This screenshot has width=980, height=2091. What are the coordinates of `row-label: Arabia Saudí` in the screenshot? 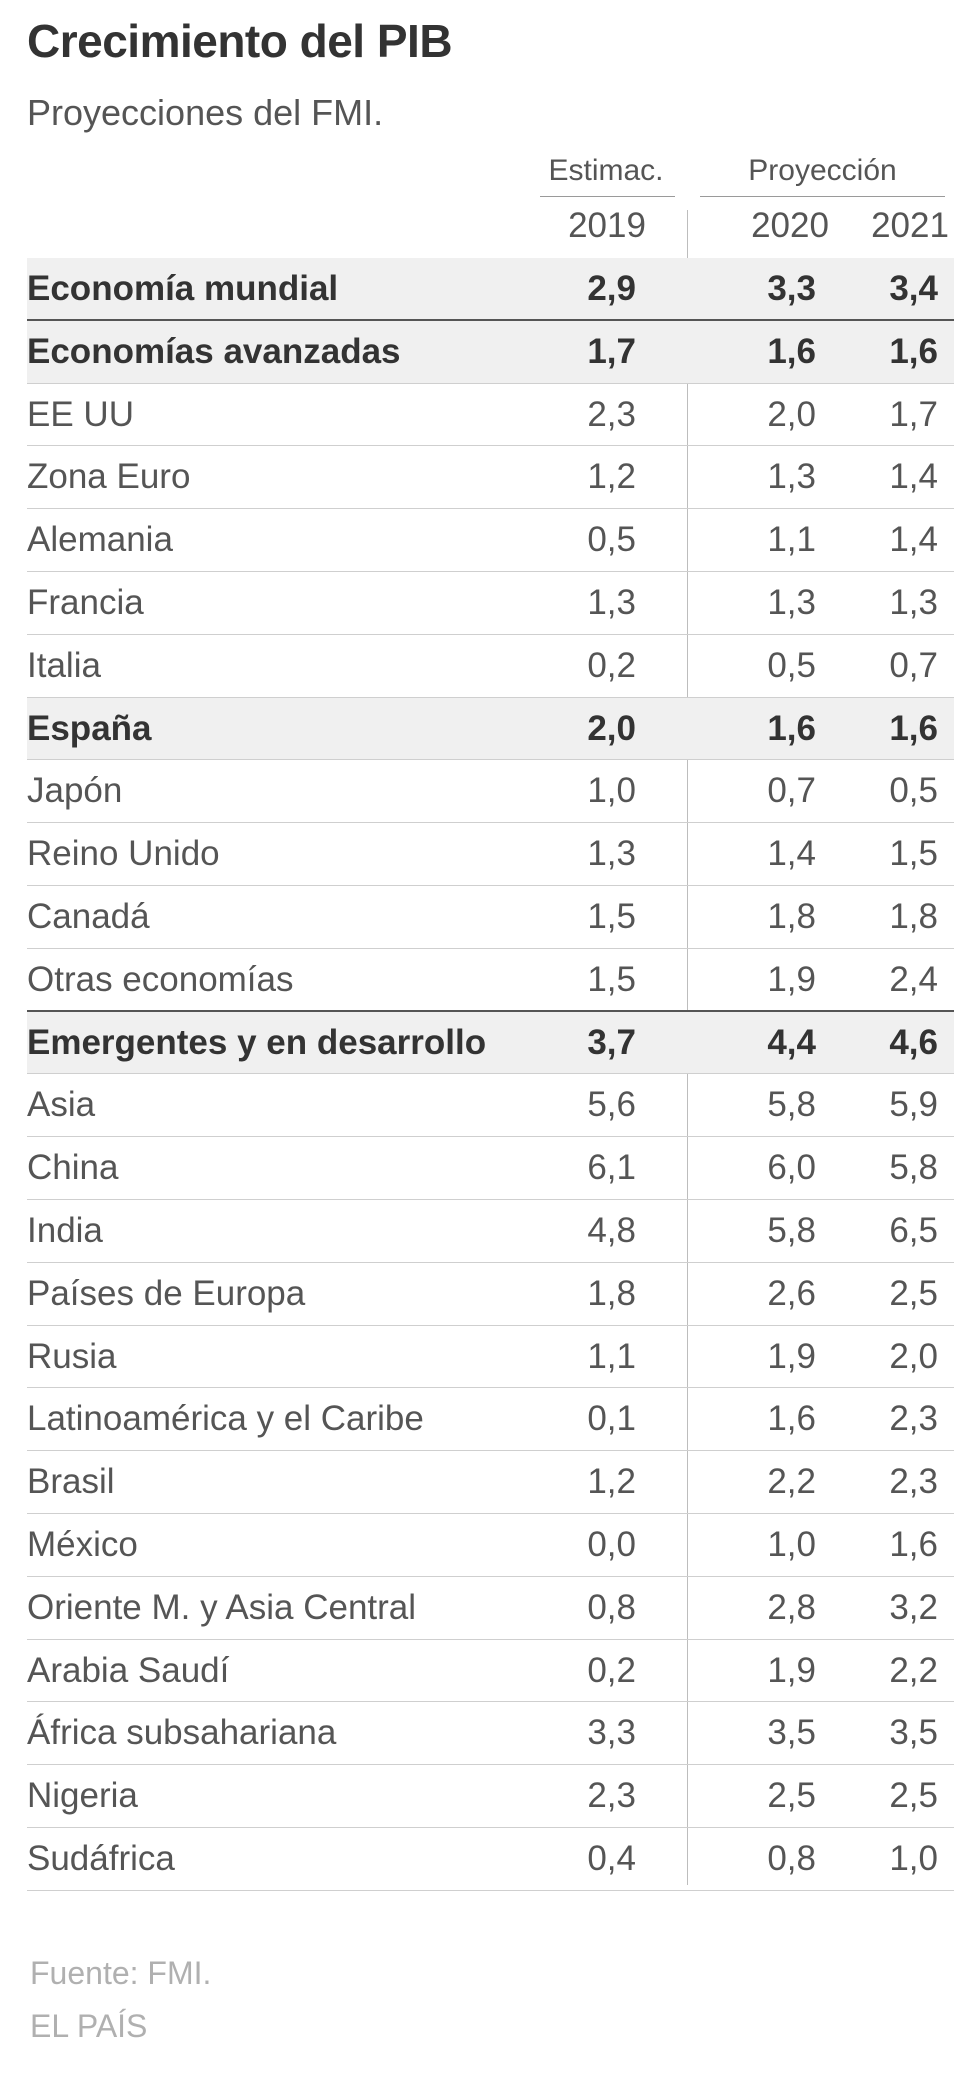 It's located at (128, 1670).